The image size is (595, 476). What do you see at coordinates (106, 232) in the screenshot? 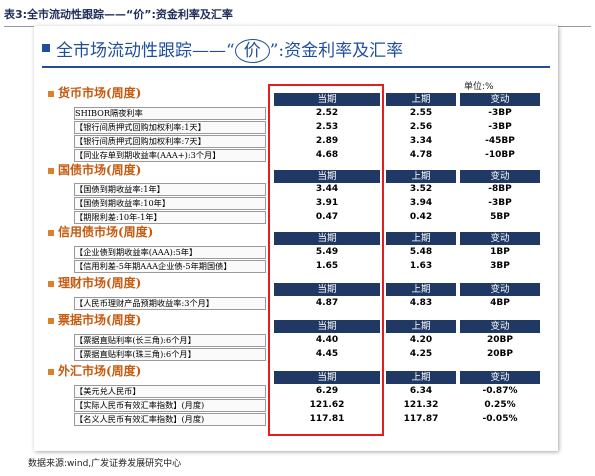
I see `section-title-text: 信用债市场(周度)` at bounding box center [106, 232].